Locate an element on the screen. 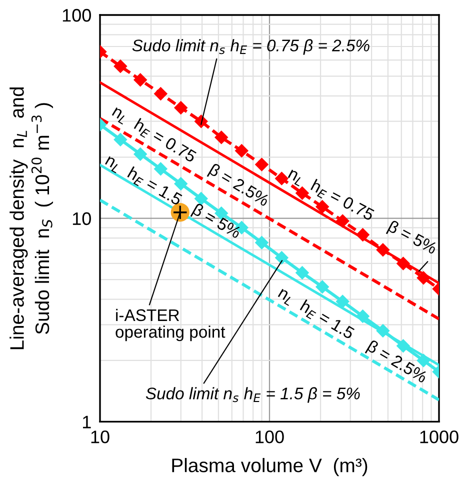 Image resolution: width=465 pixels, height=484 pixels. y-tick-label: 10 is located at coordinates (81, 219).